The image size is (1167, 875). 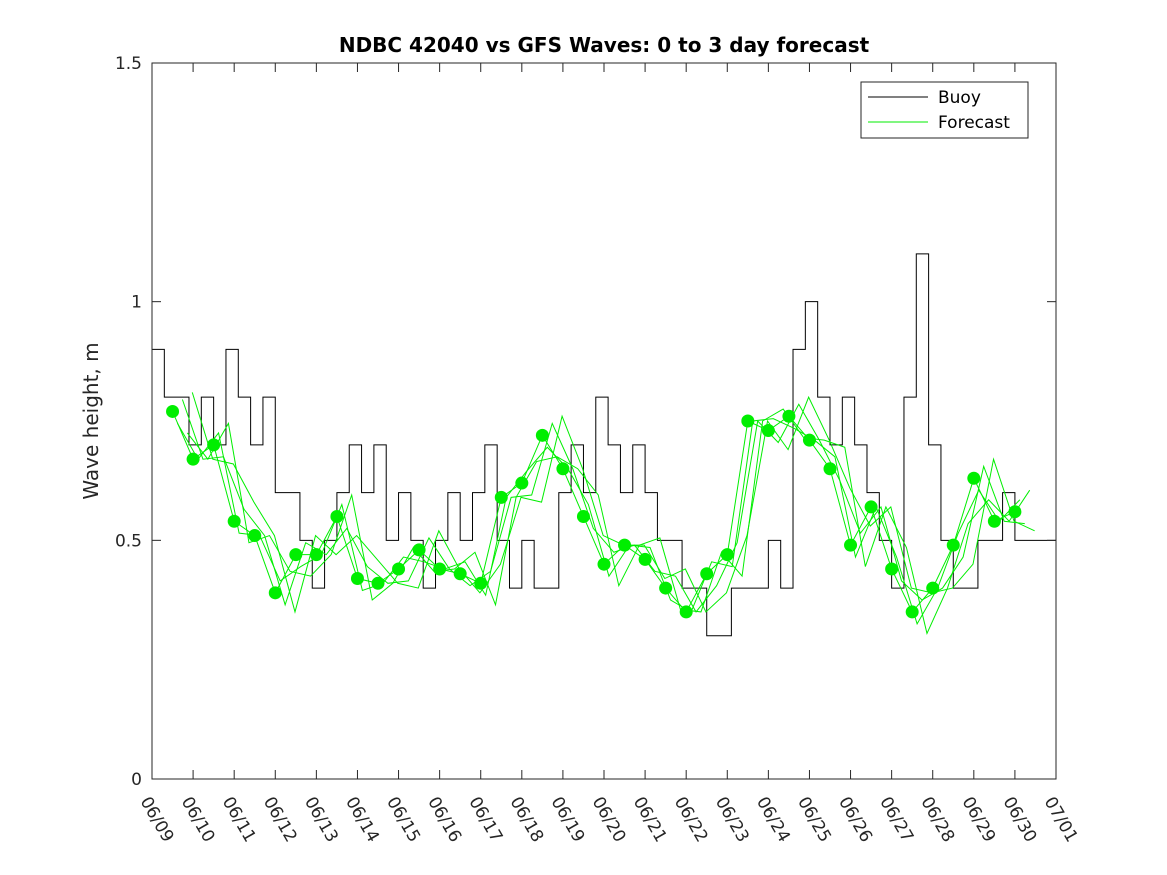 I want to click on y-tick-label: 1.5, so click(x=128, y=64).